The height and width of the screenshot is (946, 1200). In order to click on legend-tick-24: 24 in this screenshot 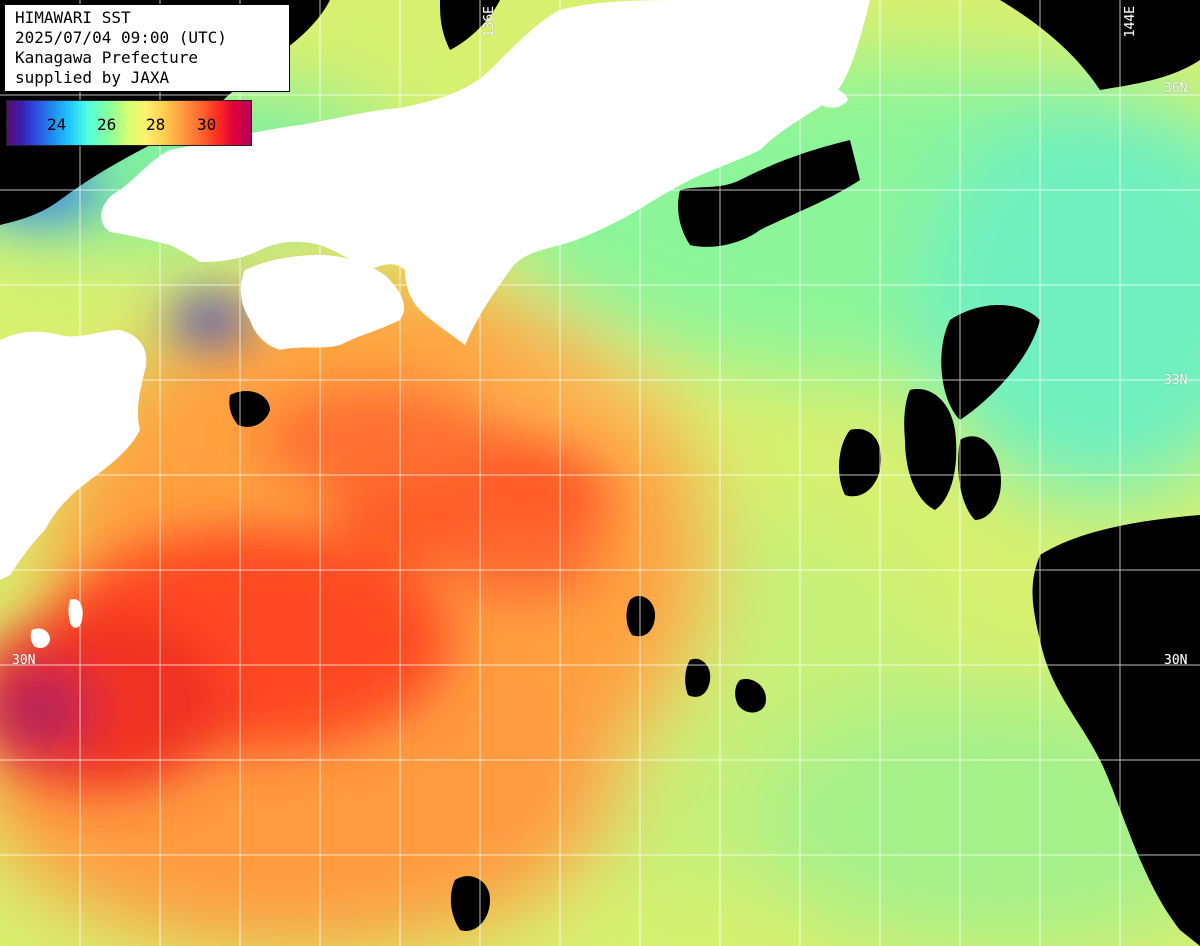, I will do `click(57, 124)`.